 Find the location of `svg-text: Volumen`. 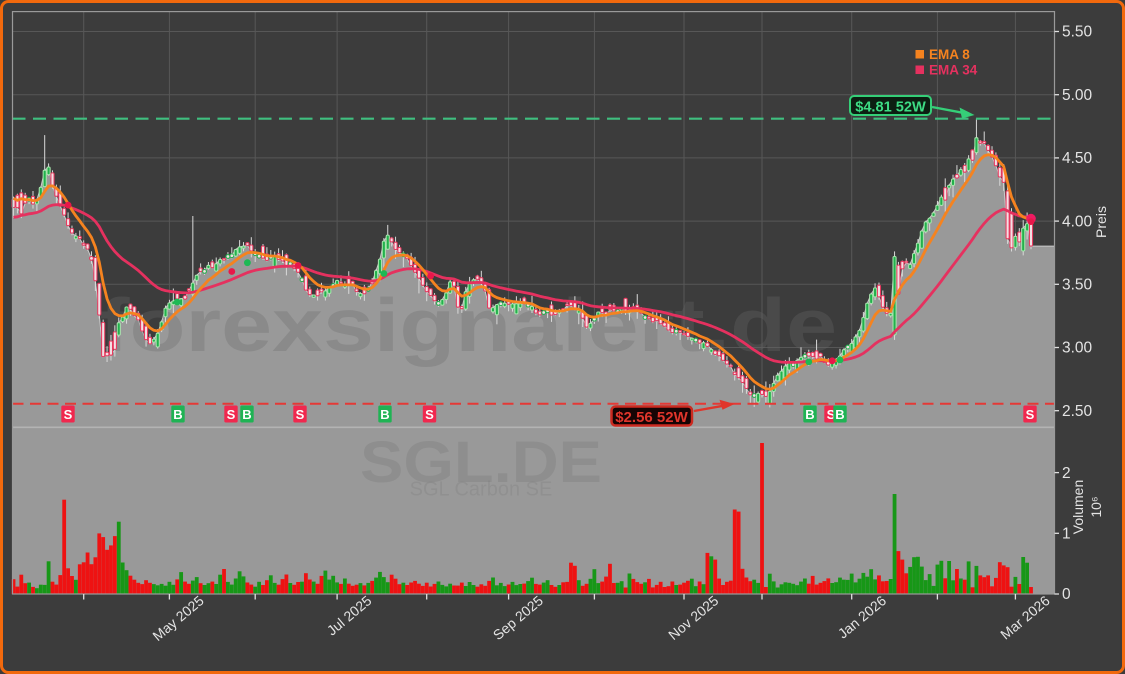

svg-text: Volumen is located at coordinates (1078, 507).